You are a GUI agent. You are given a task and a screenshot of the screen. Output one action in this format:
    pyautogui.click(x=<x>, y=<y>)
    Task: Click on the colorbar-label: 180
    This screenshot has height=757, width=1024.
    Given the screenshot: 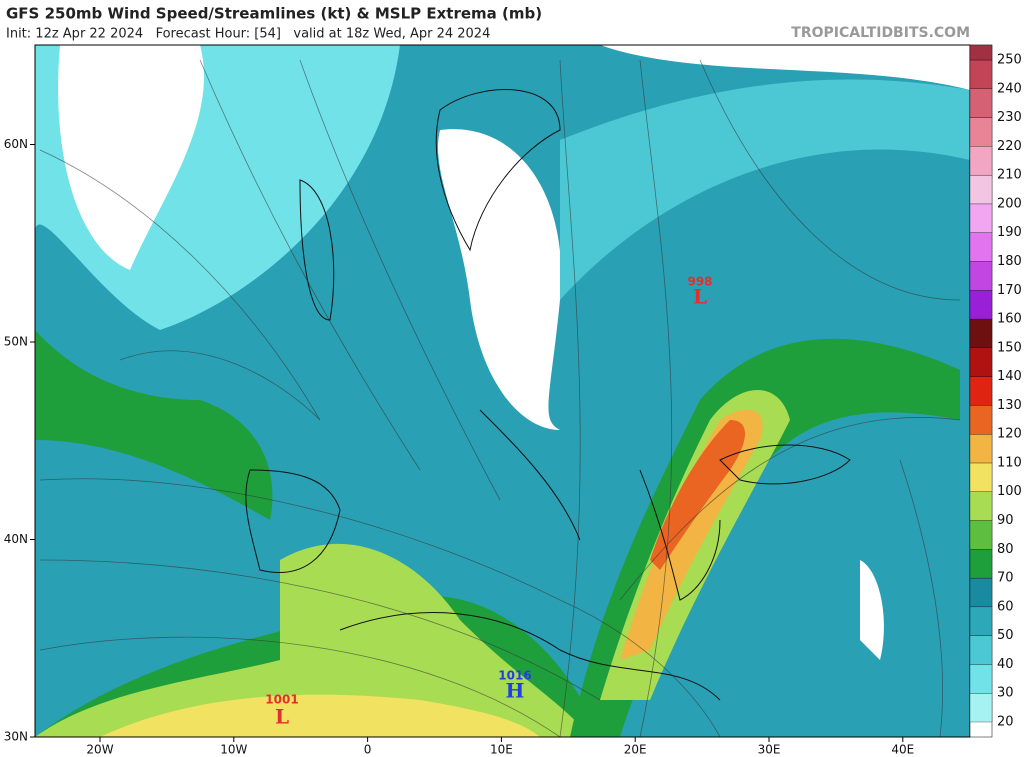 What is the action you would take?
    pyautogui.click(x=1009, y=261)
    